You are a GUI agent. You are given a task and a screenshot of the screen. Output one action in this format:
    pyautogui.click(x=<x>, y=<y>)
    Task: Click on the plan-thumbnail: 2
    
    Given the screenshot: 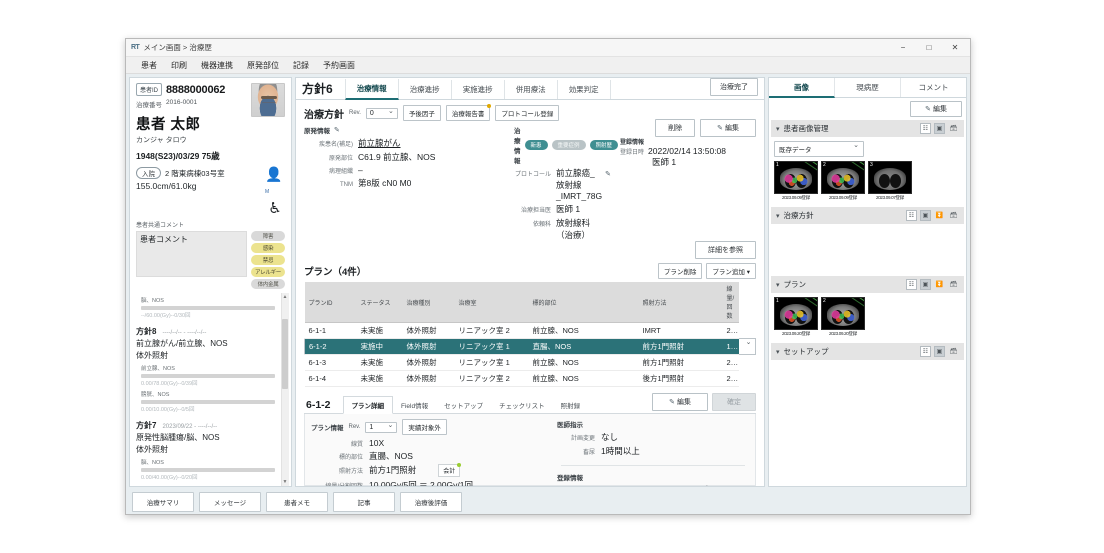 What is the action you would take?
    pyautogui.click(x=843, y=313)
    